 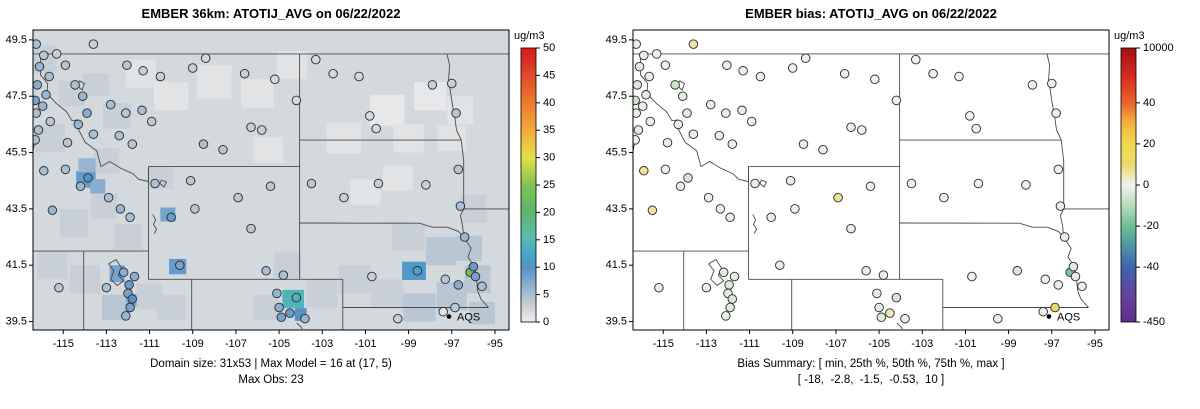 What do you see at coordinates (1154, 322) in the screenshot?
I see `colorbar-tick-label: -450` at bounding box center [1154, 322].